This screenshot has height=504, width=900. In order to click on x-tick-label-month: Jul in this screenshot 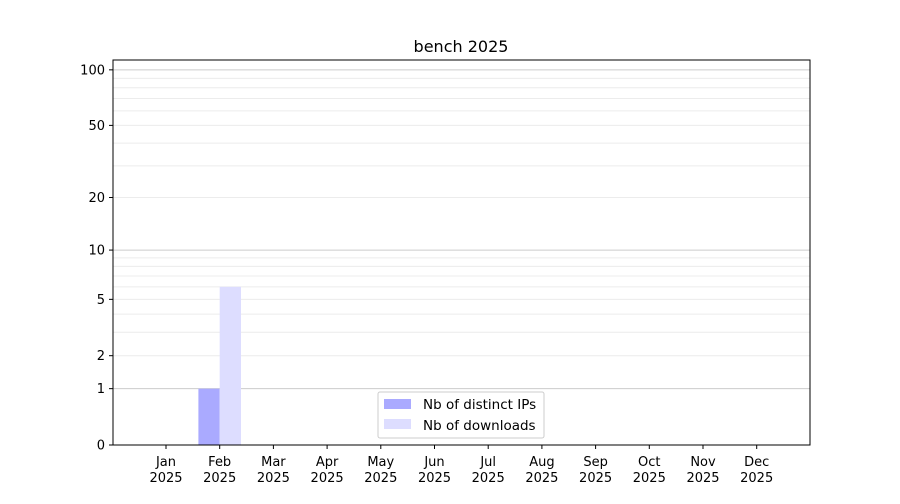, I will do `click(487, 462)`.